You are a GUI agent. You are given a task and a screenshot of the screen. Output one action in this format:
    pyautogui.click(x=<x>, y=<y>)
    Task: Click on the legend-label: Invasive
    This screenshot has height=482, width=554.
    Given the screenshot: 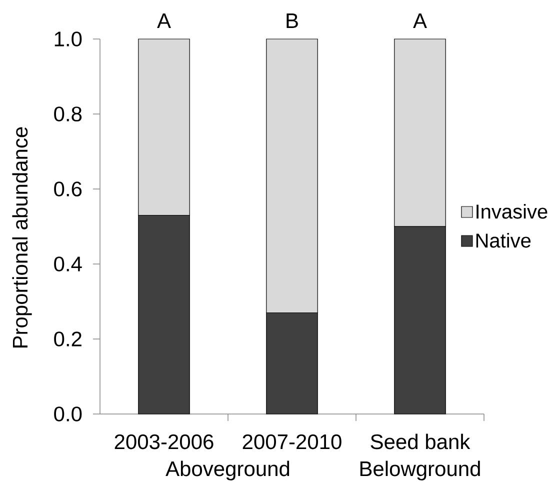 What is the action you would take?
    pyautogui.click(x=512, y=211)
    